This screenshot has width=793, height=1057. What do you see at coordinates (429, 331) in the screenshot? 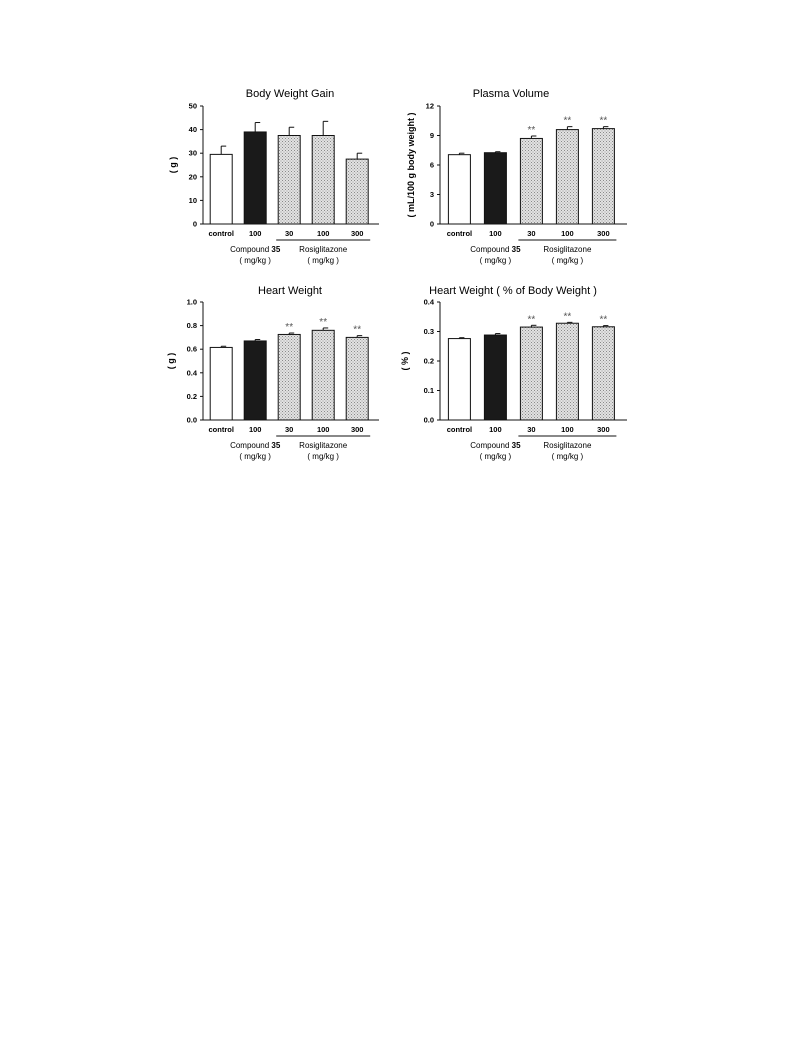
I see `y-tick-label: 0.3` at bounding box center [429, 331].